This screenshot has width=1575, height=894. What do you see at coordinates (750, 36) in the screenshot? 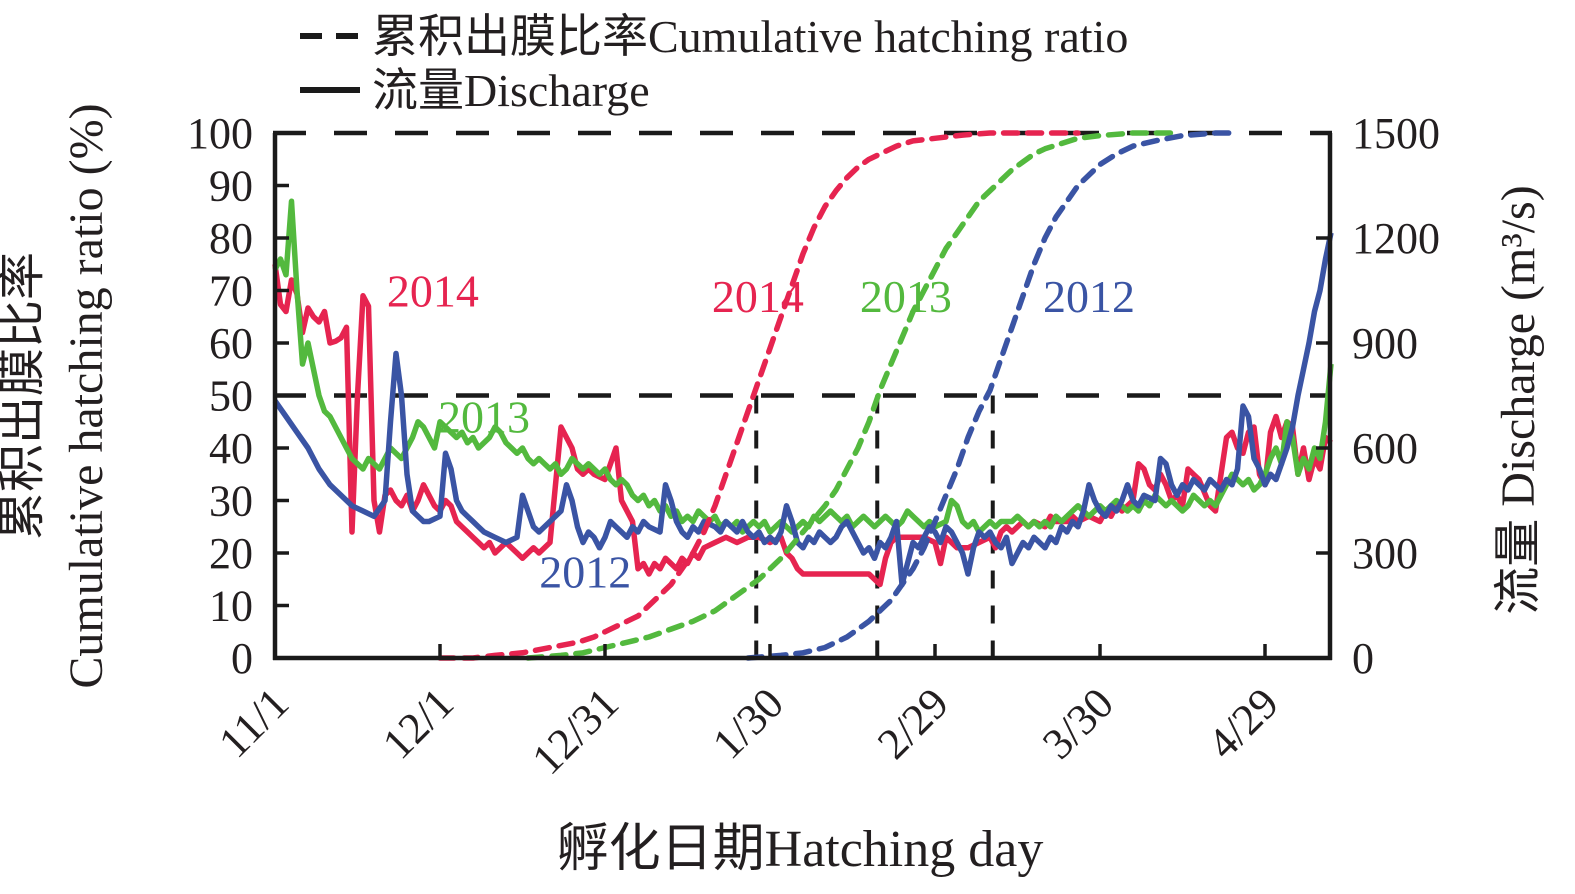
I see `legend-label-cumulative: 累积出膜比率Cumulative hatching ratio` at bounding box center [750, 36].